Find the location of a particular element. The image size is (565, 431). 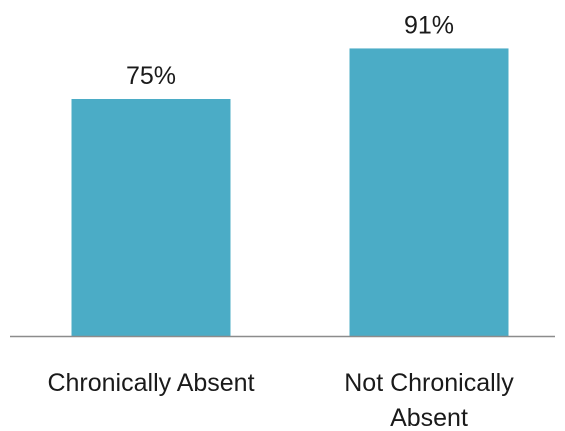

category-label-1-line-1: Absent is located at coordinates (429, 417).